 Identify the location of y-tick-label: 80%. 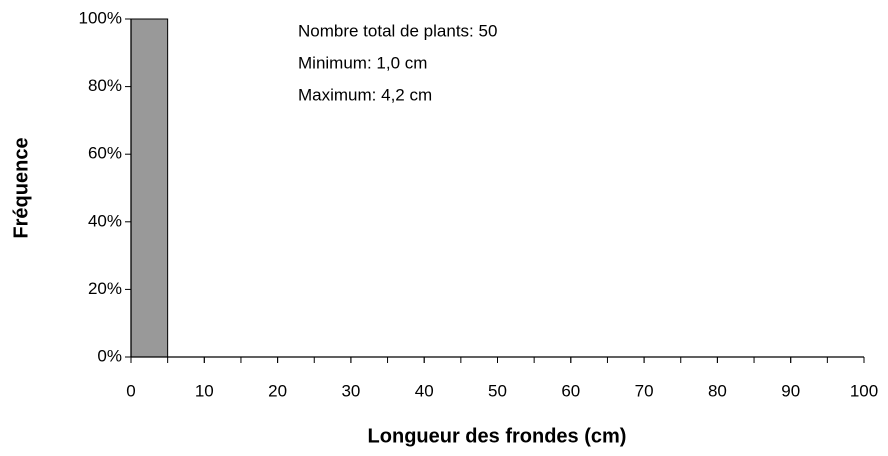
(105, 85).